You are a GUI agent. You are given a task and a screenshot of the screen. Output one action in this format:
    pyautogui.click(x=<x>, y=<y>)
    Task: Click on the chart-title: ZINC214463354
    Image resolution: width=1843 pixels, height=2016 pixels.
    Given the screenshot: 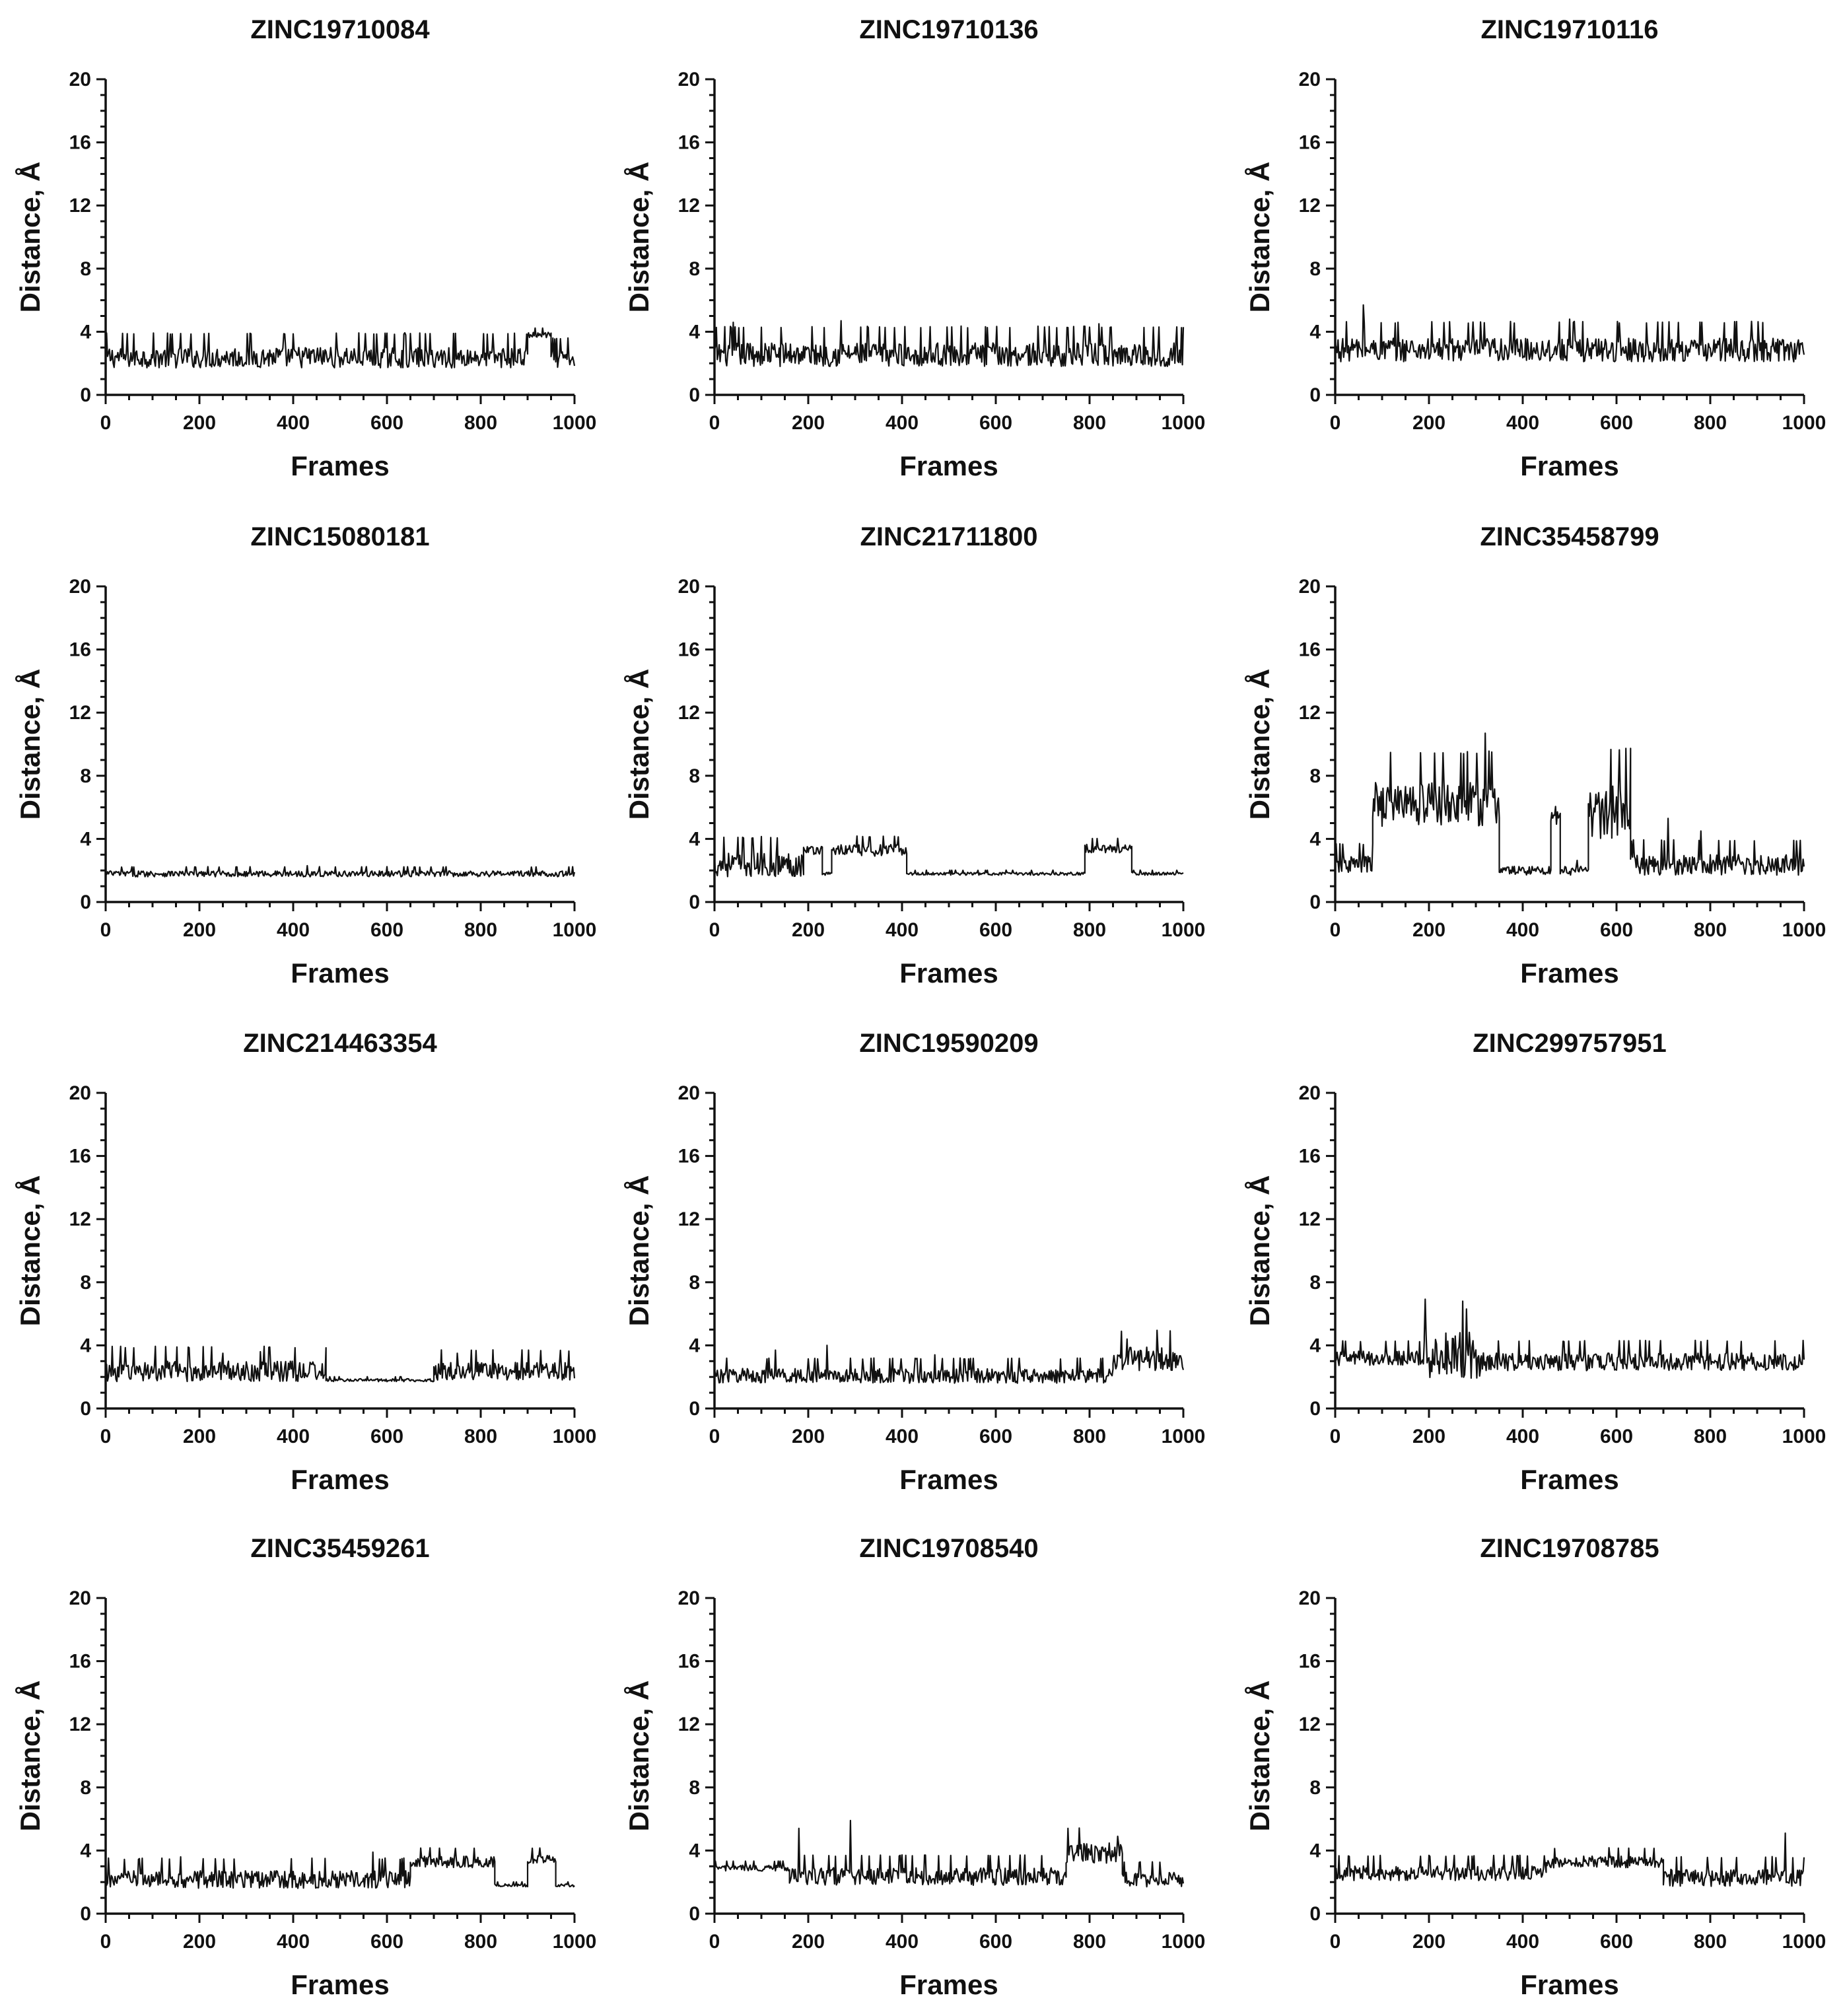 What is the action you would take?
    pyautogui.click(x=340, y=1043)
    